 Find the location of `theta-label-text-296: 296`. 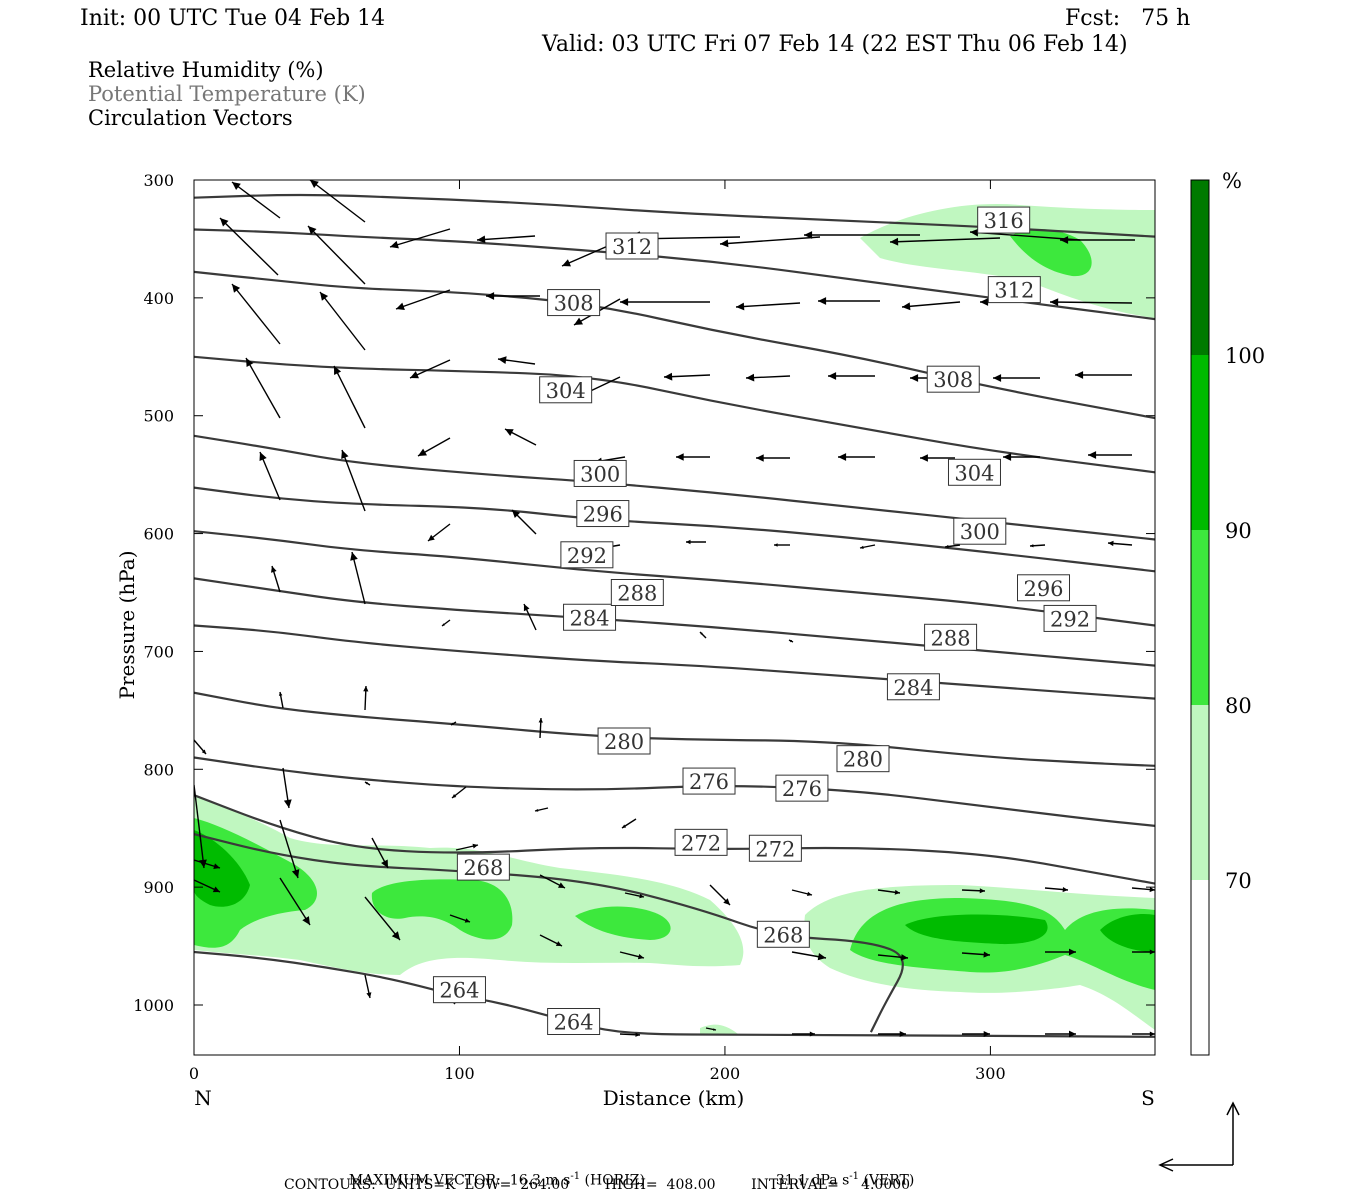

theta-label-text-296: 296 is located at coordinates (1043, 589).